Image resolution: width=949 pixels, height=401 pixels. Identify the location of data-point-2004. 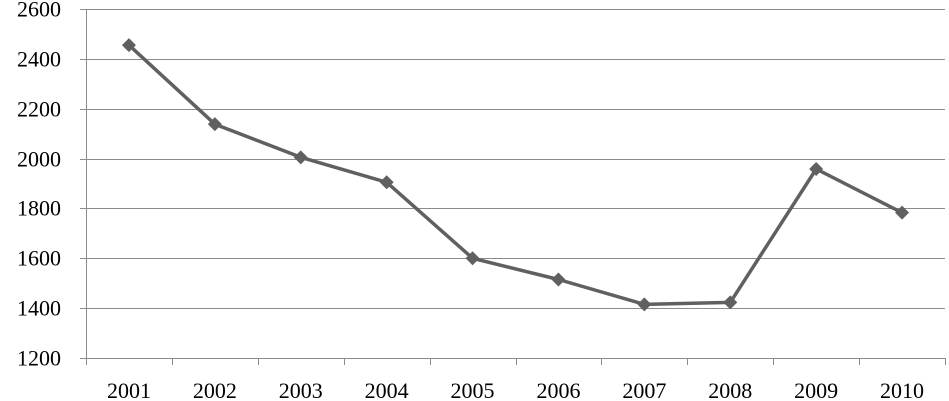
(386, 182).